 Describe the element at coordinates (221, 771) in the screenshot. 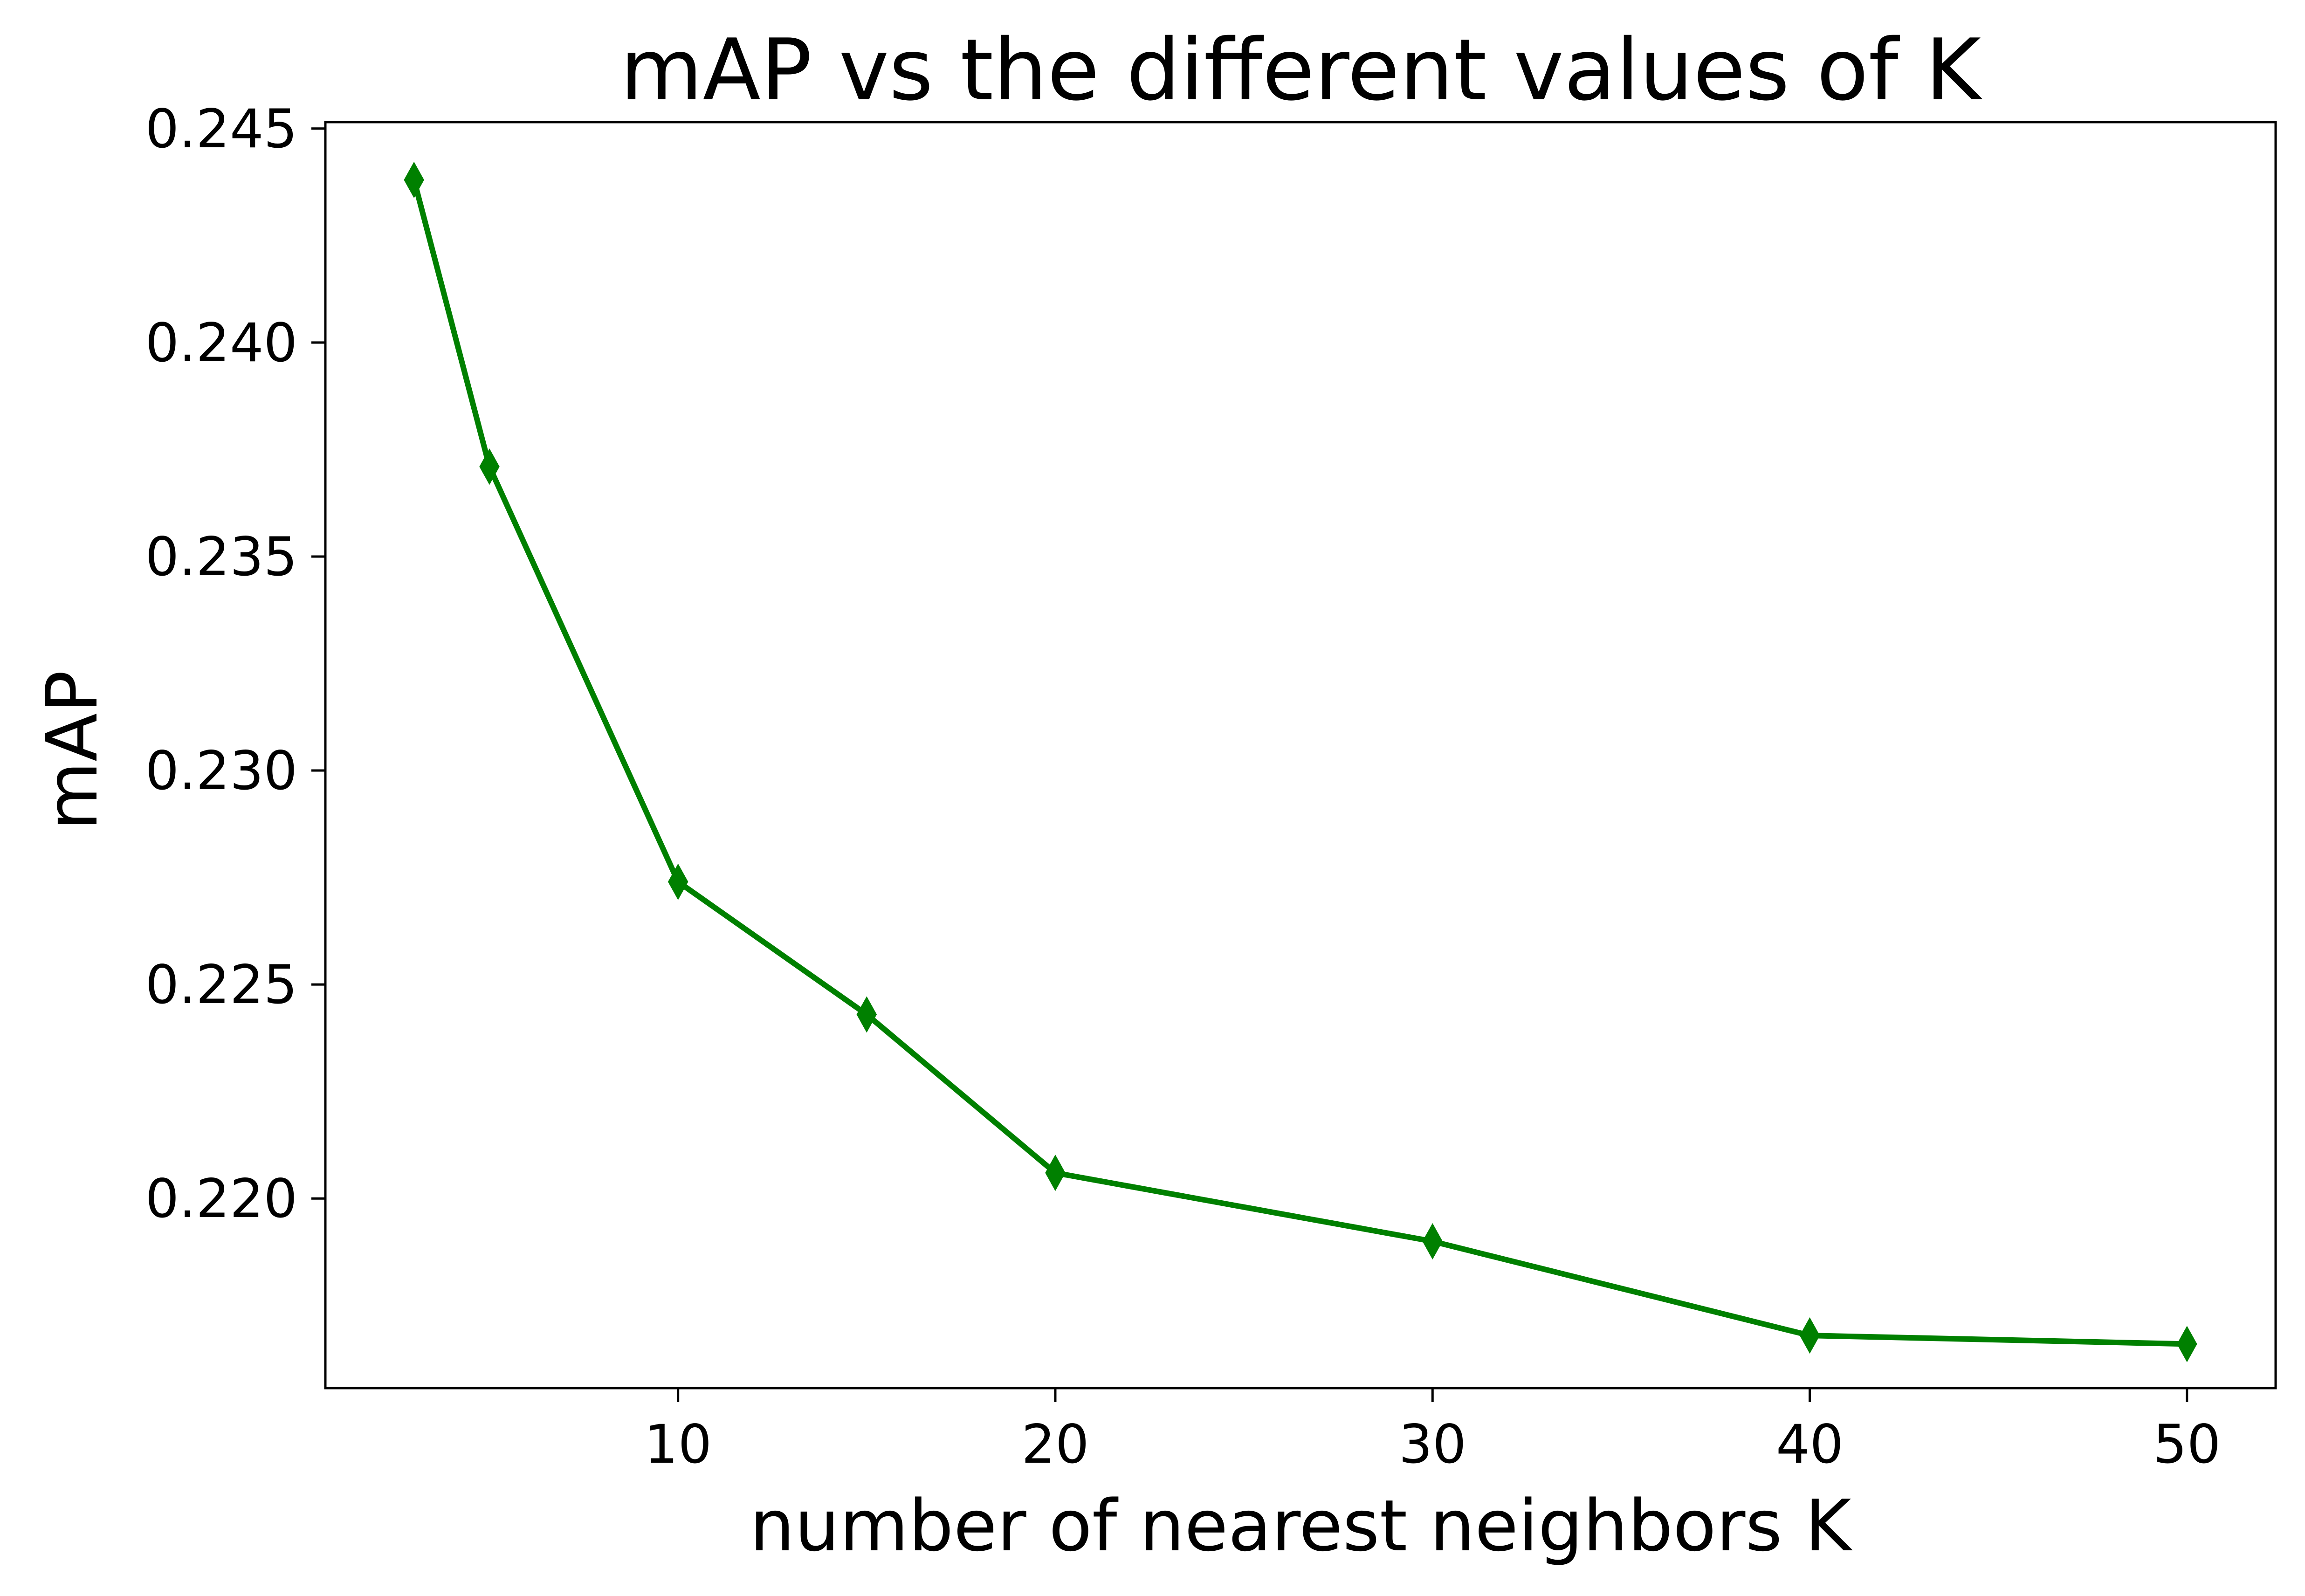

I see `y-tick-label: 0.230` at that location.